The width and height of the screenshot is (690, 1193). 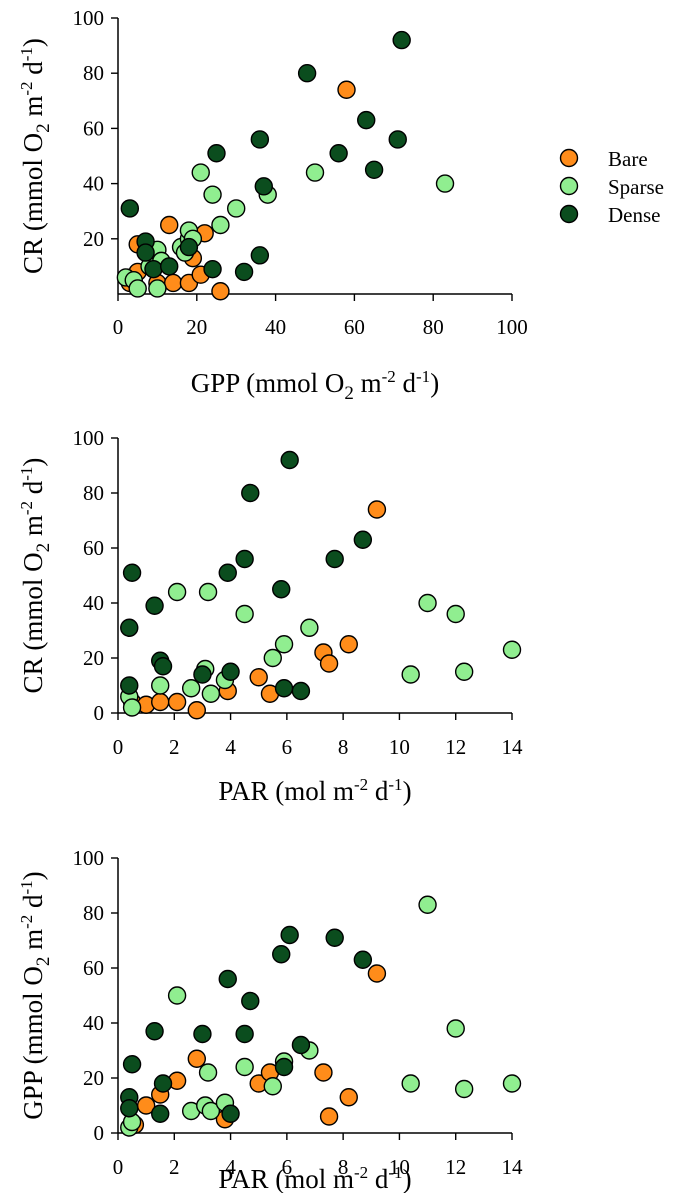 What do you see at coordinates (399, 747) in the screenshot?
I see `x-tick-label: 10` at bounding box center [399, 747].